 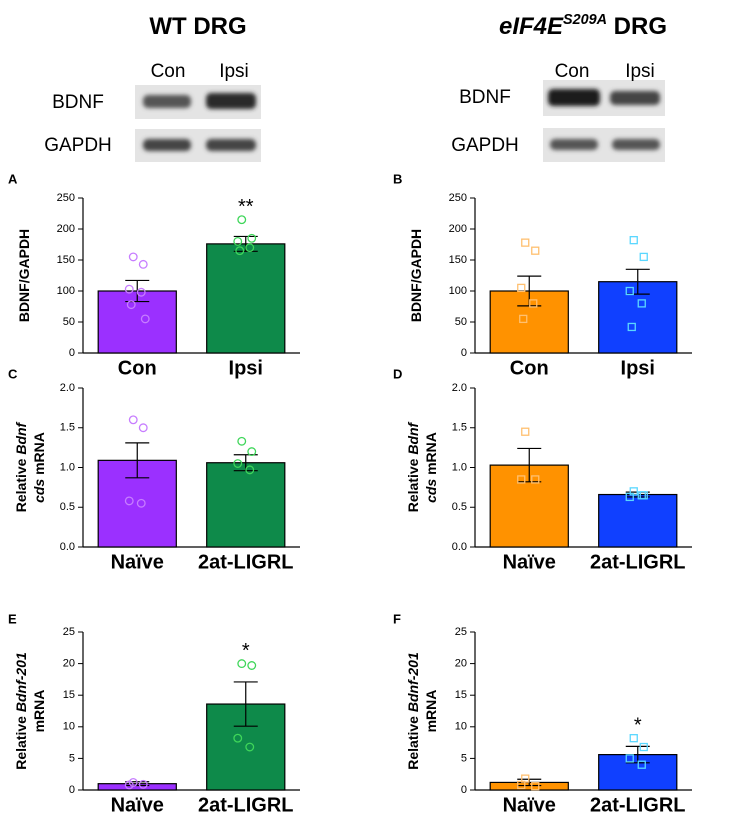 I want to click on text-segment: DRG, so click(x=637, y=26).